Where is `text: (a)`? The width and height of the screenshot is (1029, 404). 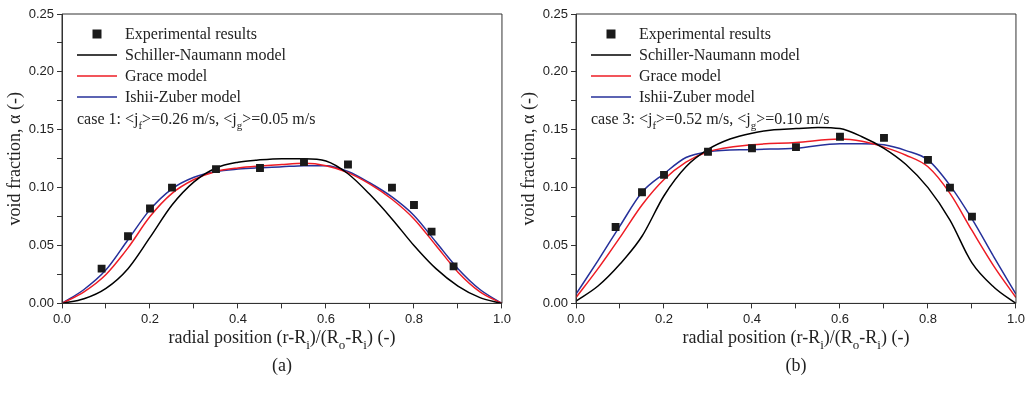 text: (a) is located at coordinates (281, 366).